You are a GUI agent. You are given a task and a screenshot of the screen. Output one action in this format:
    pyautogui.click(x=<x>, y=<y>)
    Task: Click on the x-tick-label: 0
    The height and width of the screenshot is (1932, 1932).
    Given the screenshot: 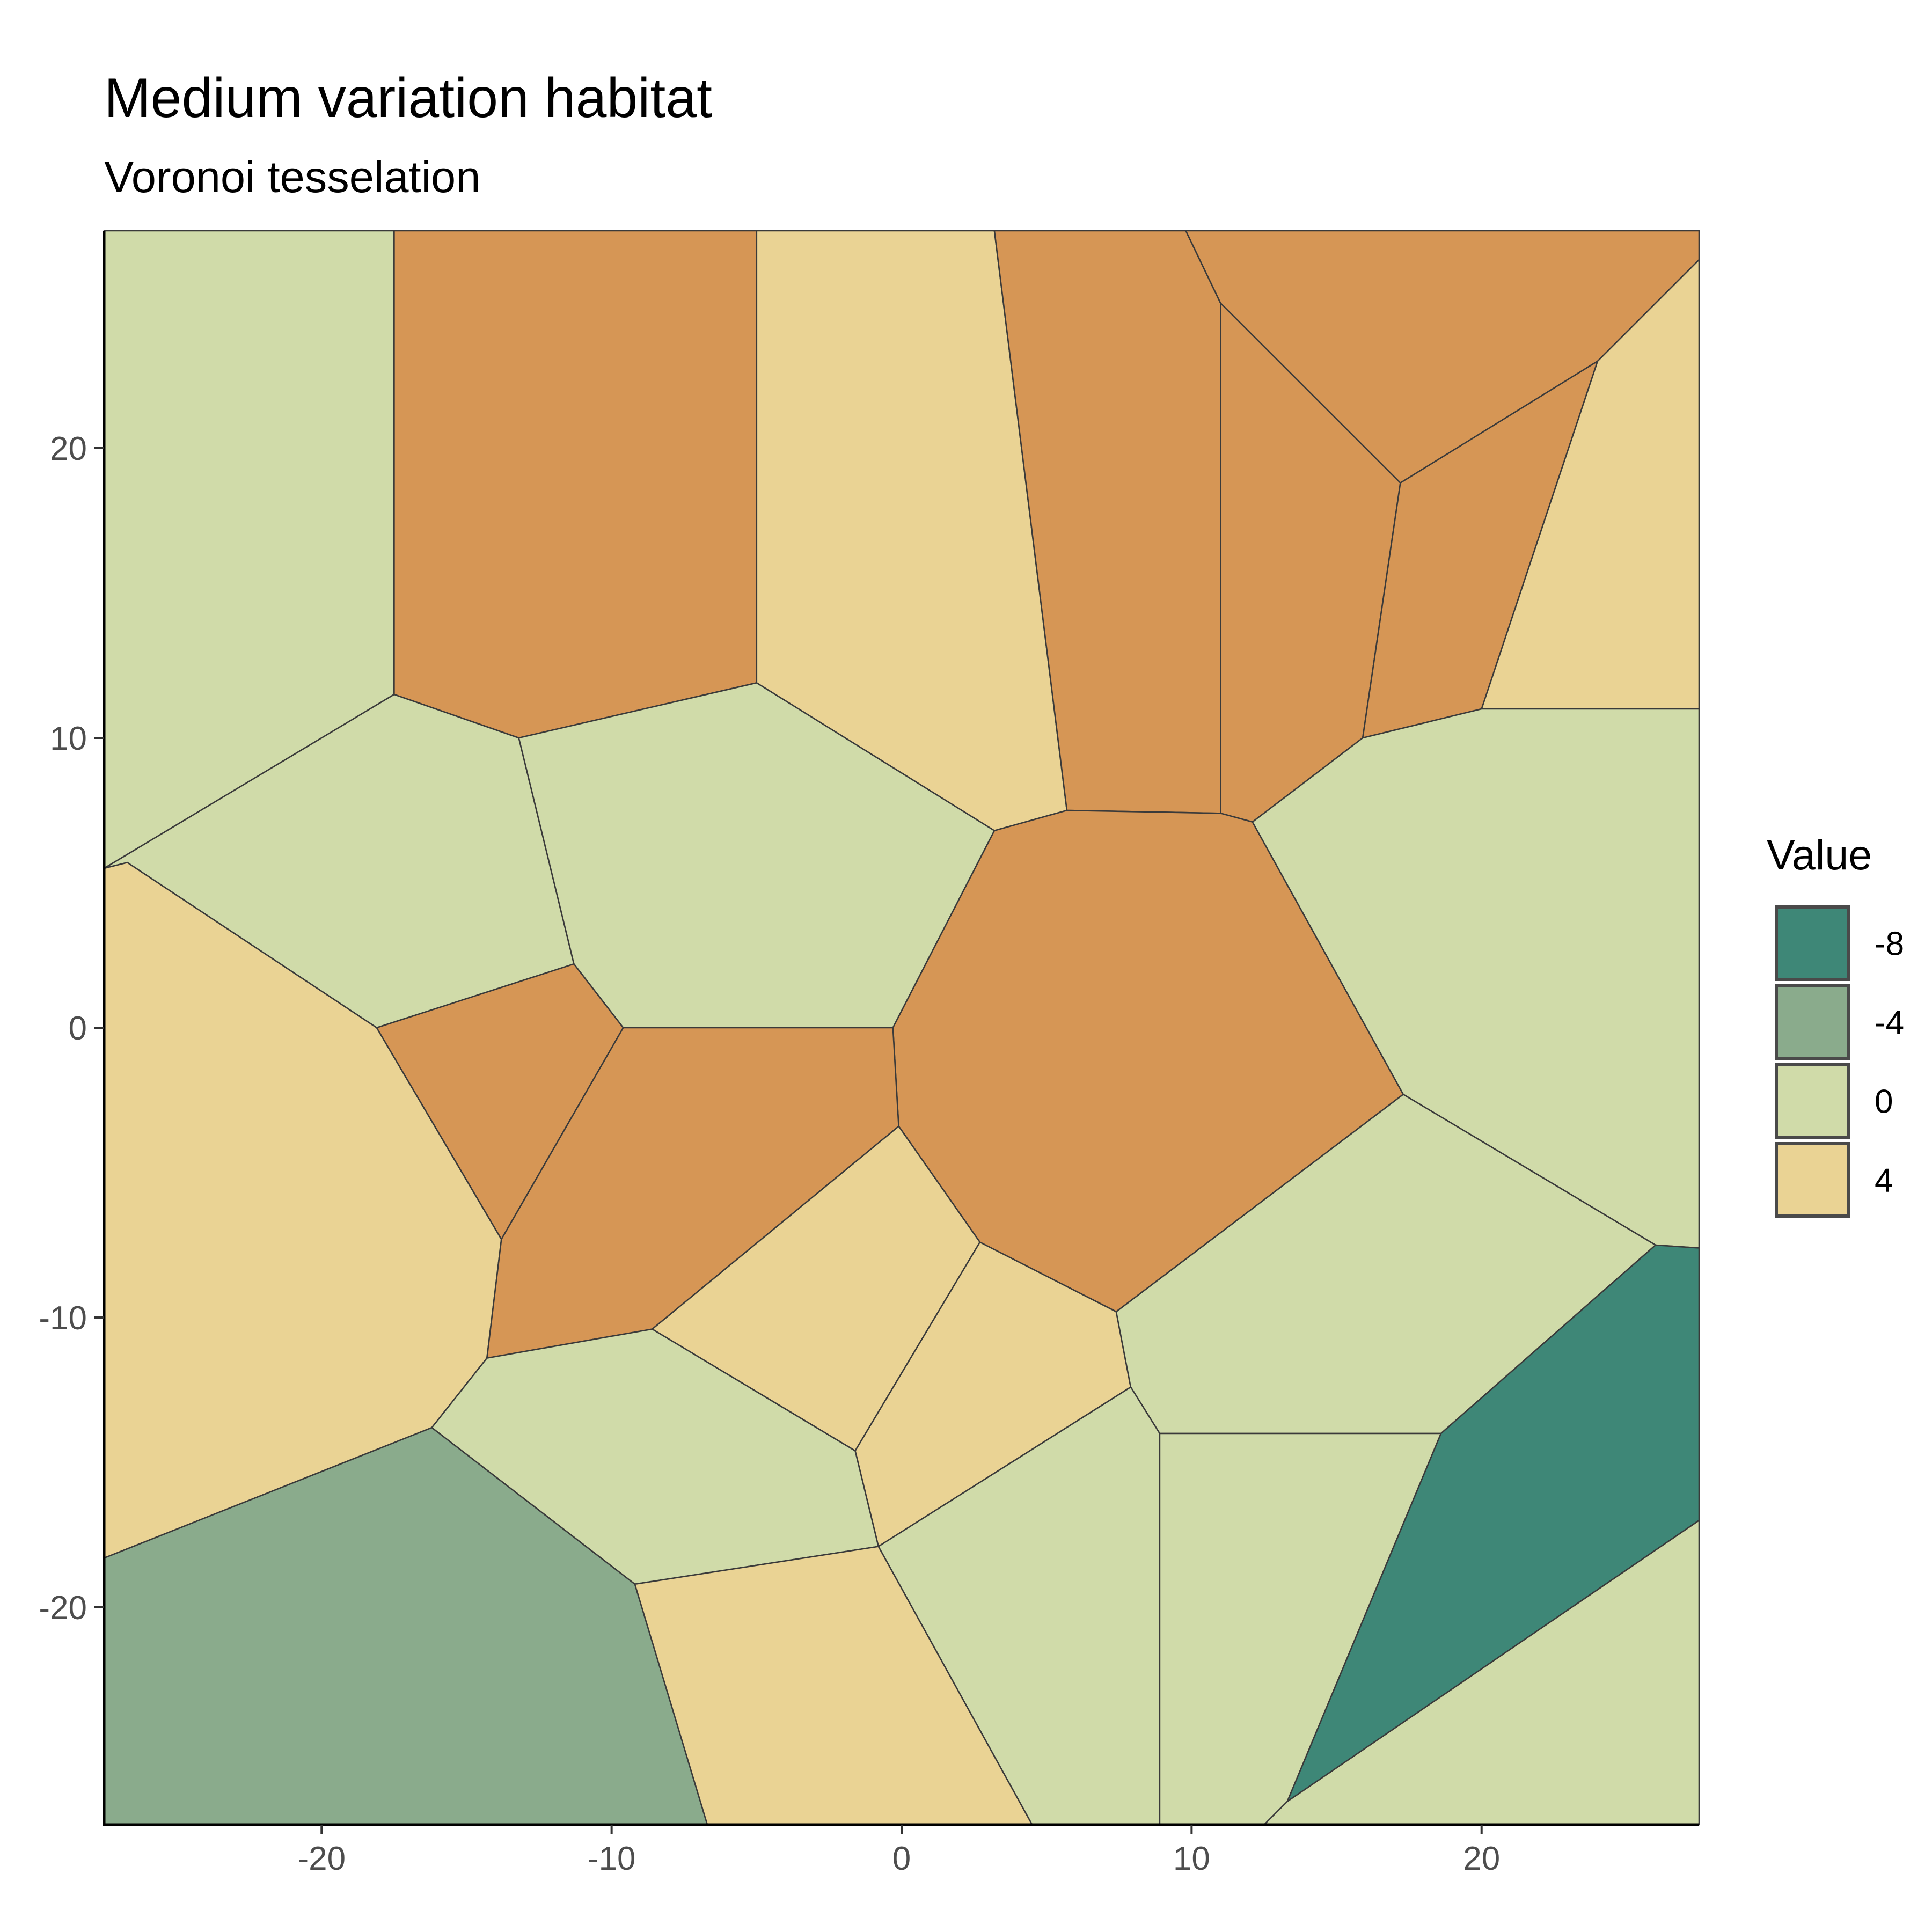 What is the action you would take?
    pyautogui.click(x=901, y=1858)
    